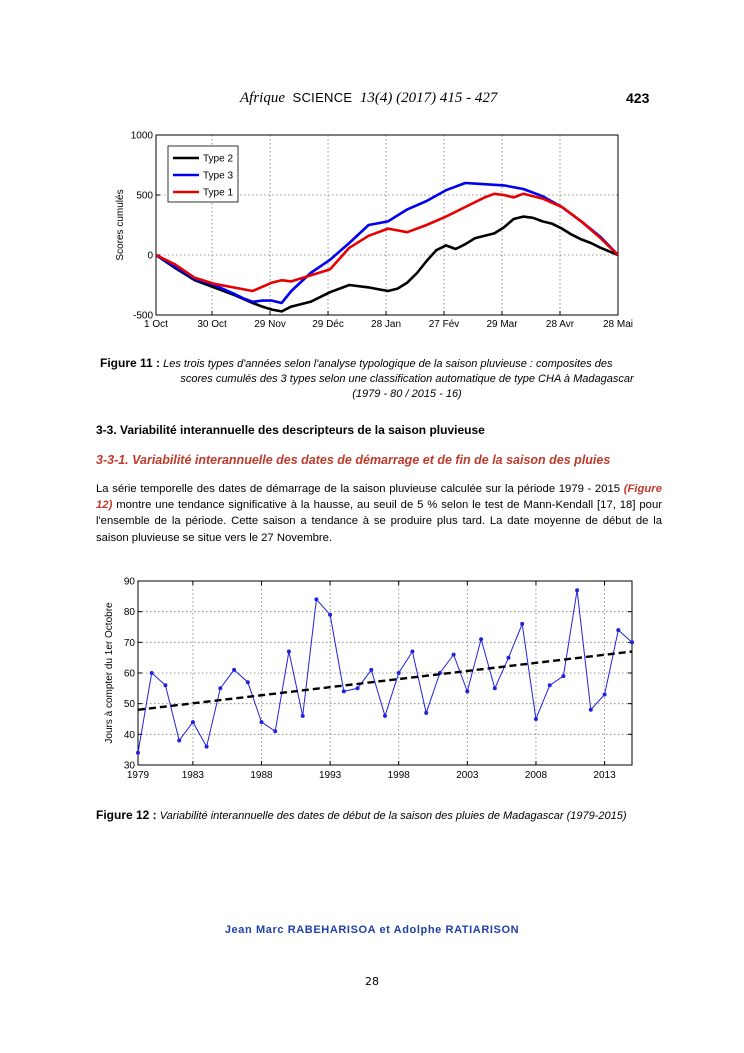  Describe the element at coordinates (126, 815) in the screenshot. I see `caption-label: Figure 12 :` at that location.